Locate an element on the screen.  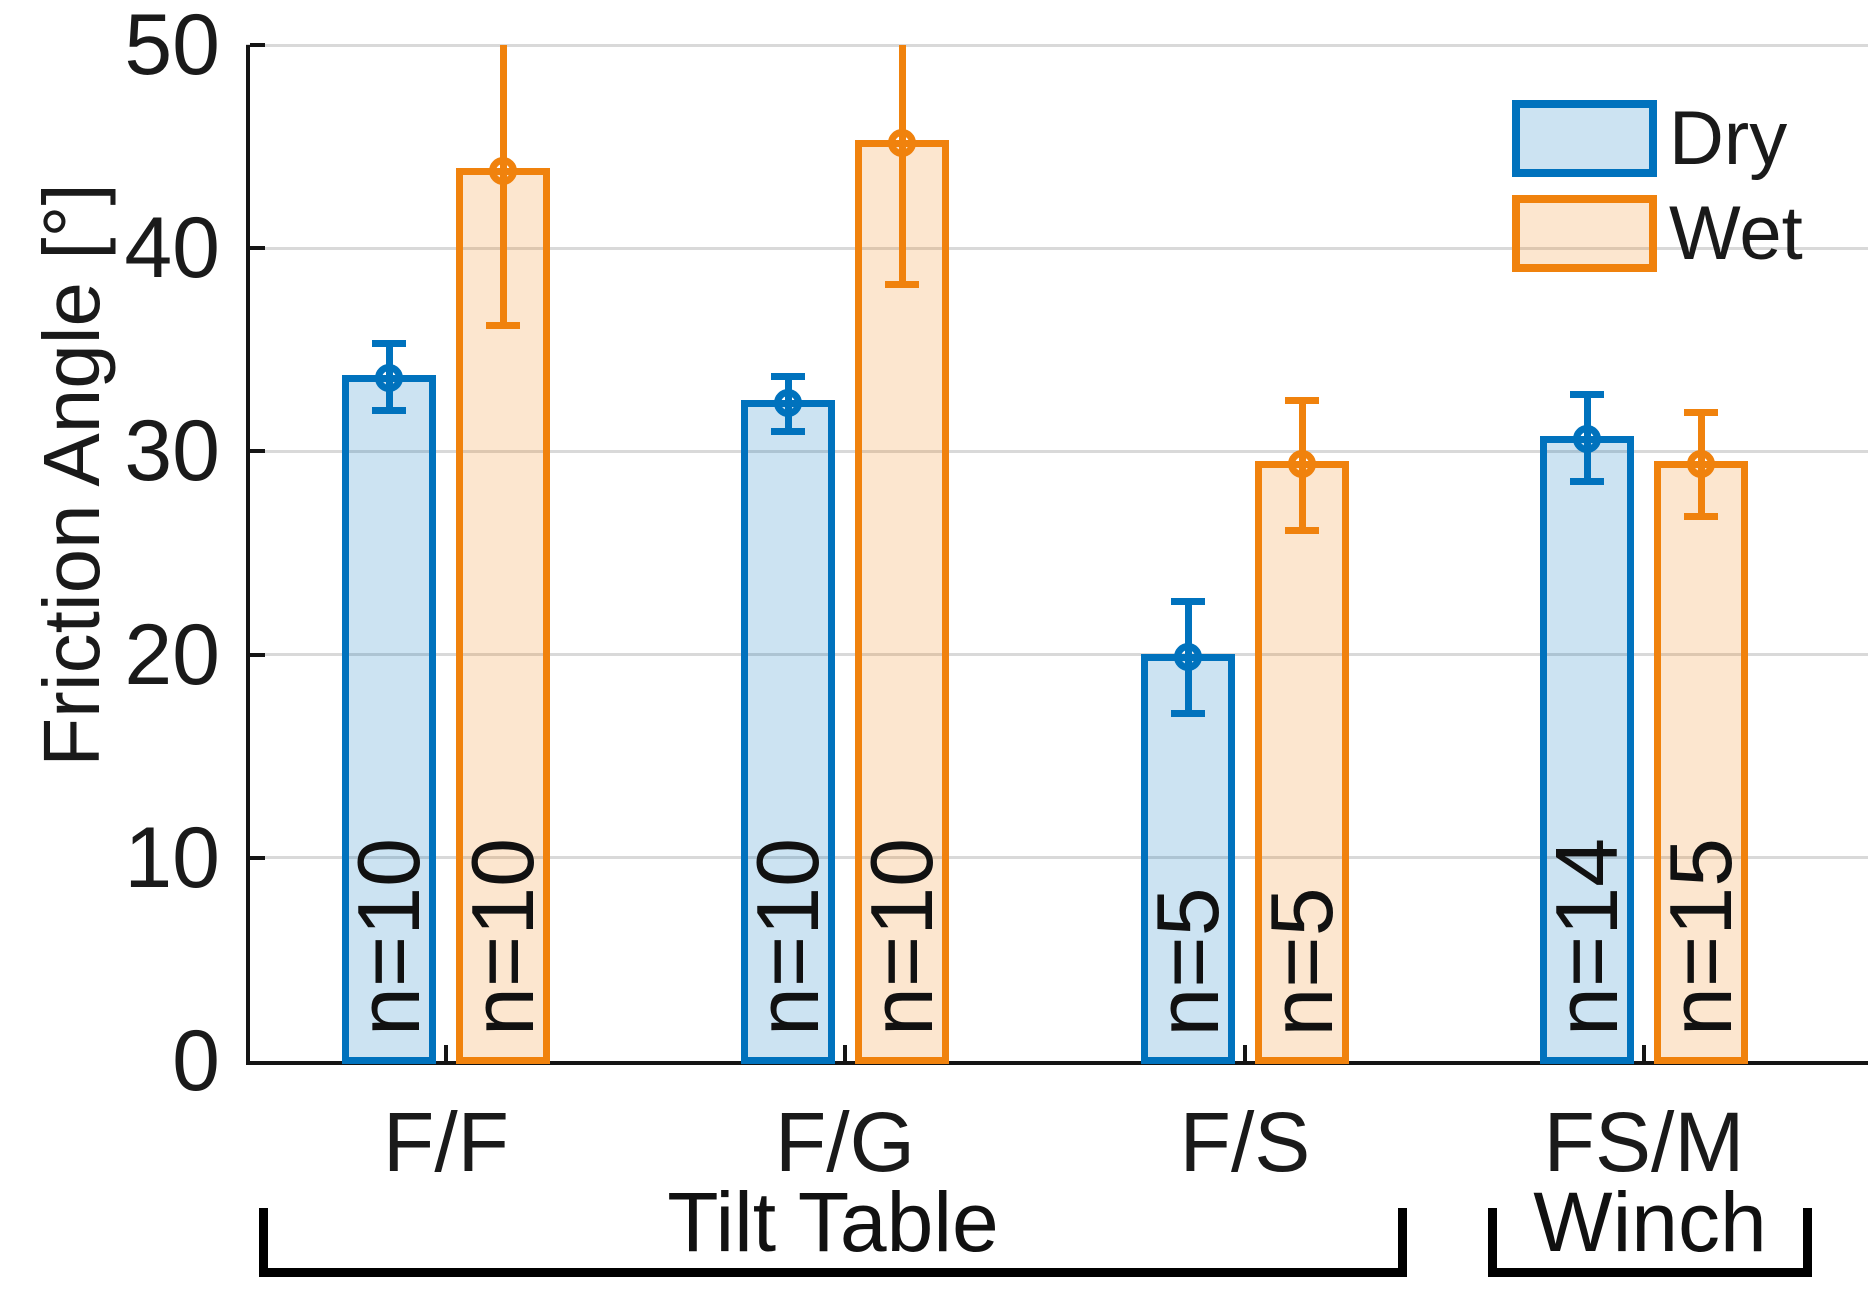
marker-circle-wet-fsm is located at coordinates (1701, 463).